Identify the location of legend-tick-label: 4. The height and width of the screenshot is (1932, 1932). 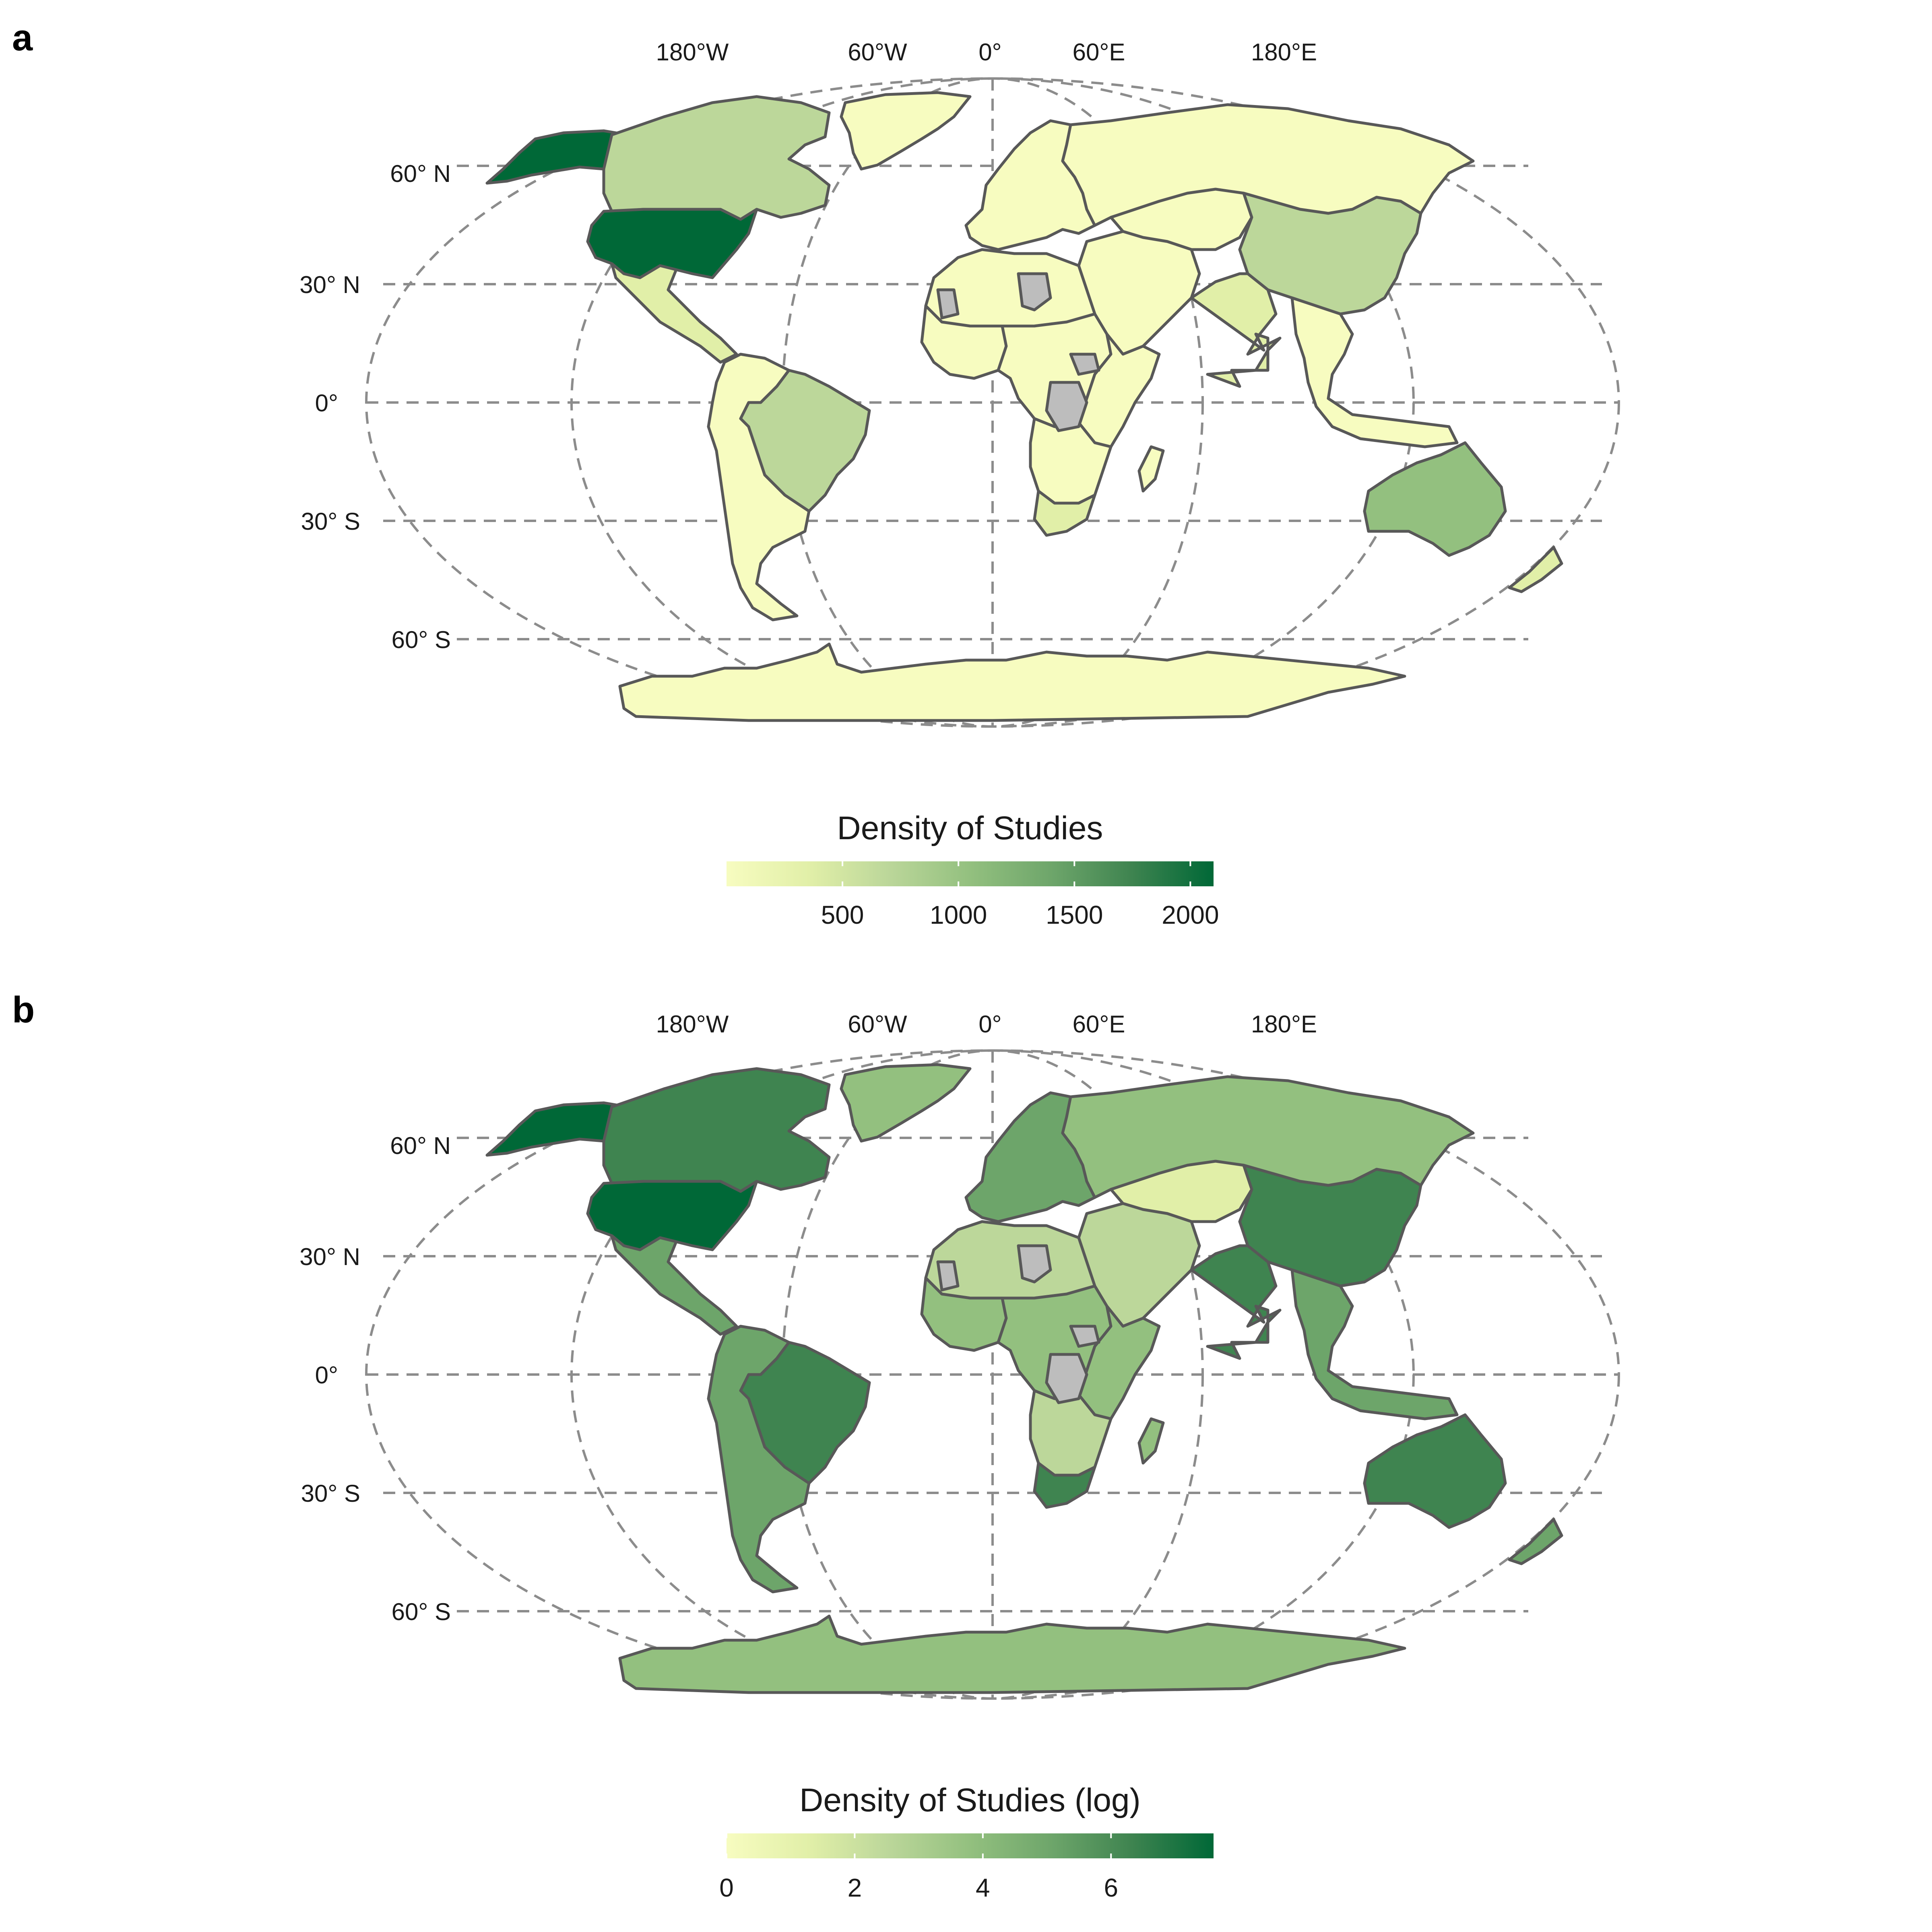
(983, 1887).